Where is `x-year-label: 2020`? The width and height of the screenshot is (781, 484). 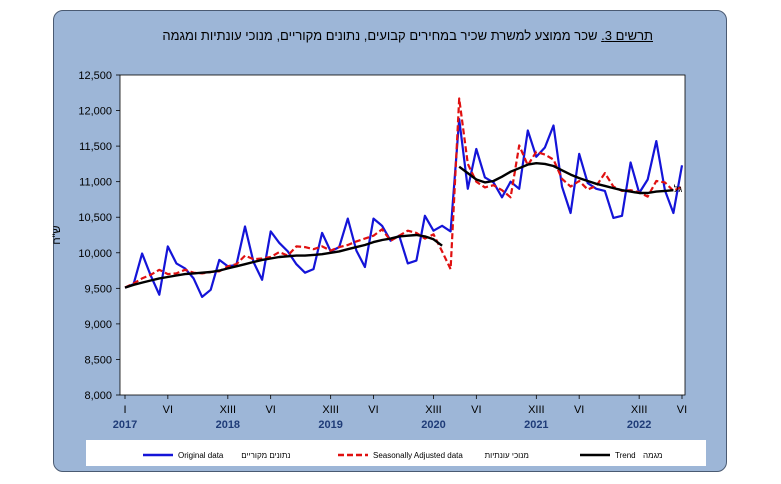
x-year-label: 2020 is located at coordinates (433, 425).